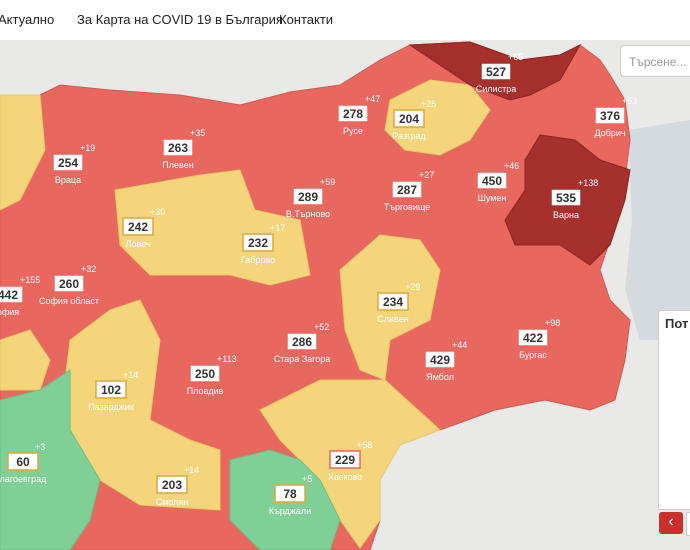 The height and width of the screenshot is (550, 690). Describe the element at coordinates (258, 260) in the screenshot. I see `region-name: Габрово` at that location.